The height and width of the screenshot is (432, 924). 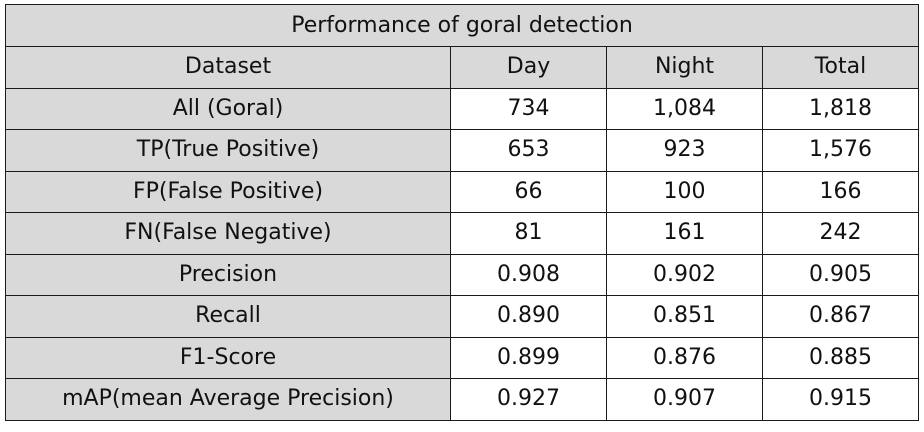 I want to click on table-row: FN(False Negative) 81 161 242, so click(x=462, y=233).